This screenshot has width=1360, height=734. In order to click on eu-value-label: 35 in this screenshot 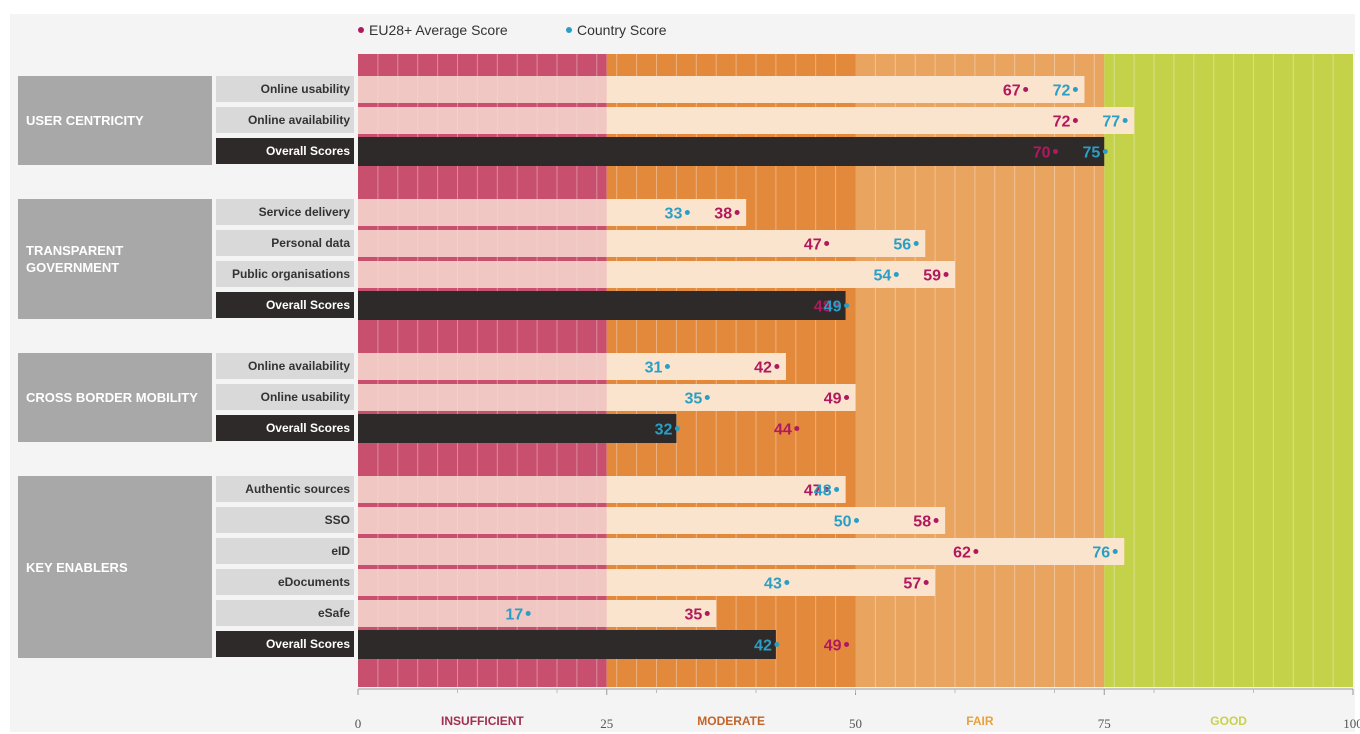, I will do `click(693, 615)`.